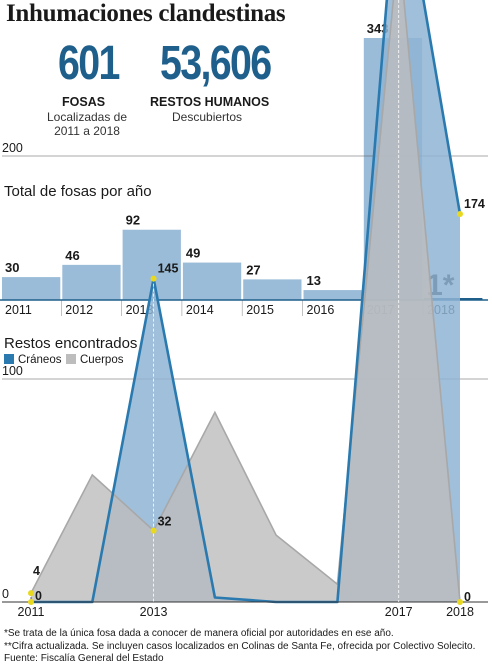  What do you see at coordinates (72, 255) in the screenshot?
I see `bar-value-label: 46` at bounding box center [72, 255].